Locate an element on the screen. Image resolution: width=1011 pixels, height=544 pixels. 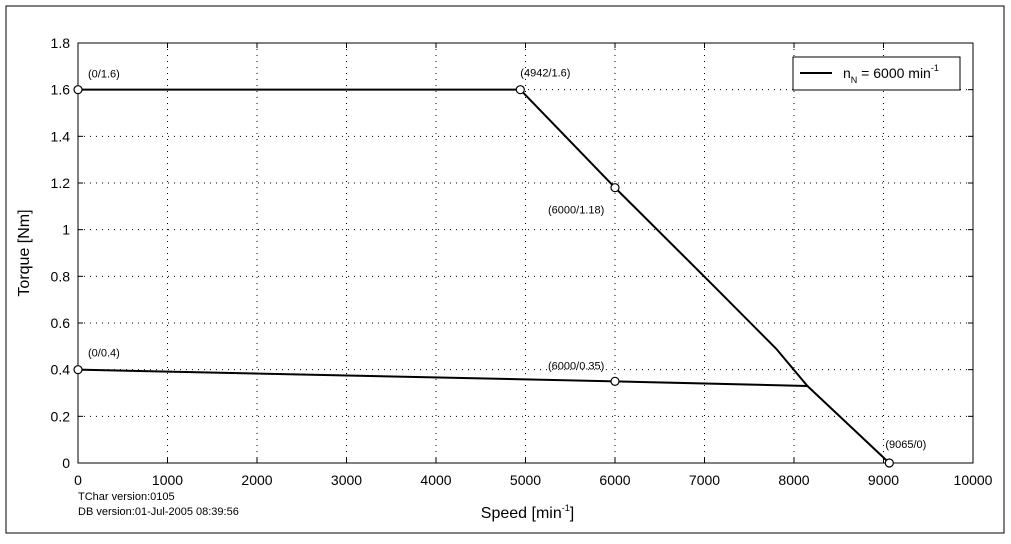
y-tick-label: 0.6 is located at coordinates (61, 323).